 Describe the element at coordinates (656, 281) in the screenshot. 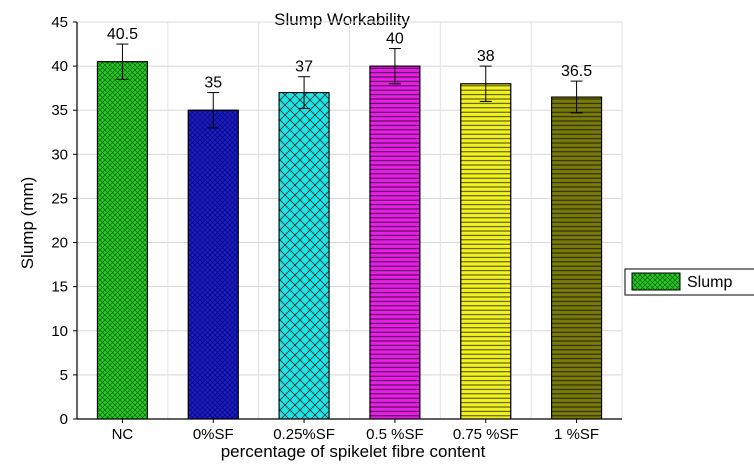

I see `legend-swatch-pattern` at that location.